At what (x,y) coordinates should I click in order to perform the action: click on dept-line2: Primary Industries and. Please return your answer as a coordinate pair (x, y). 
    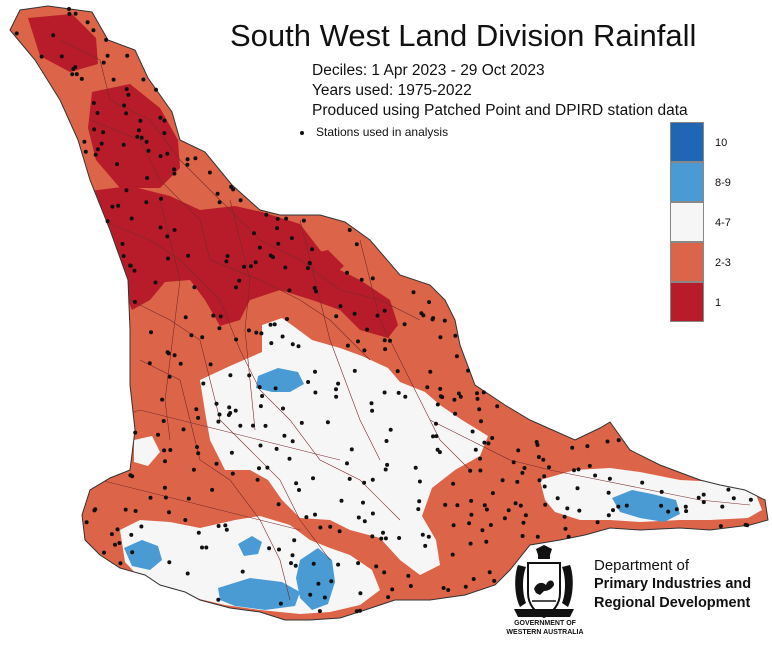
    Looking at the image, I should click on (673, 584).